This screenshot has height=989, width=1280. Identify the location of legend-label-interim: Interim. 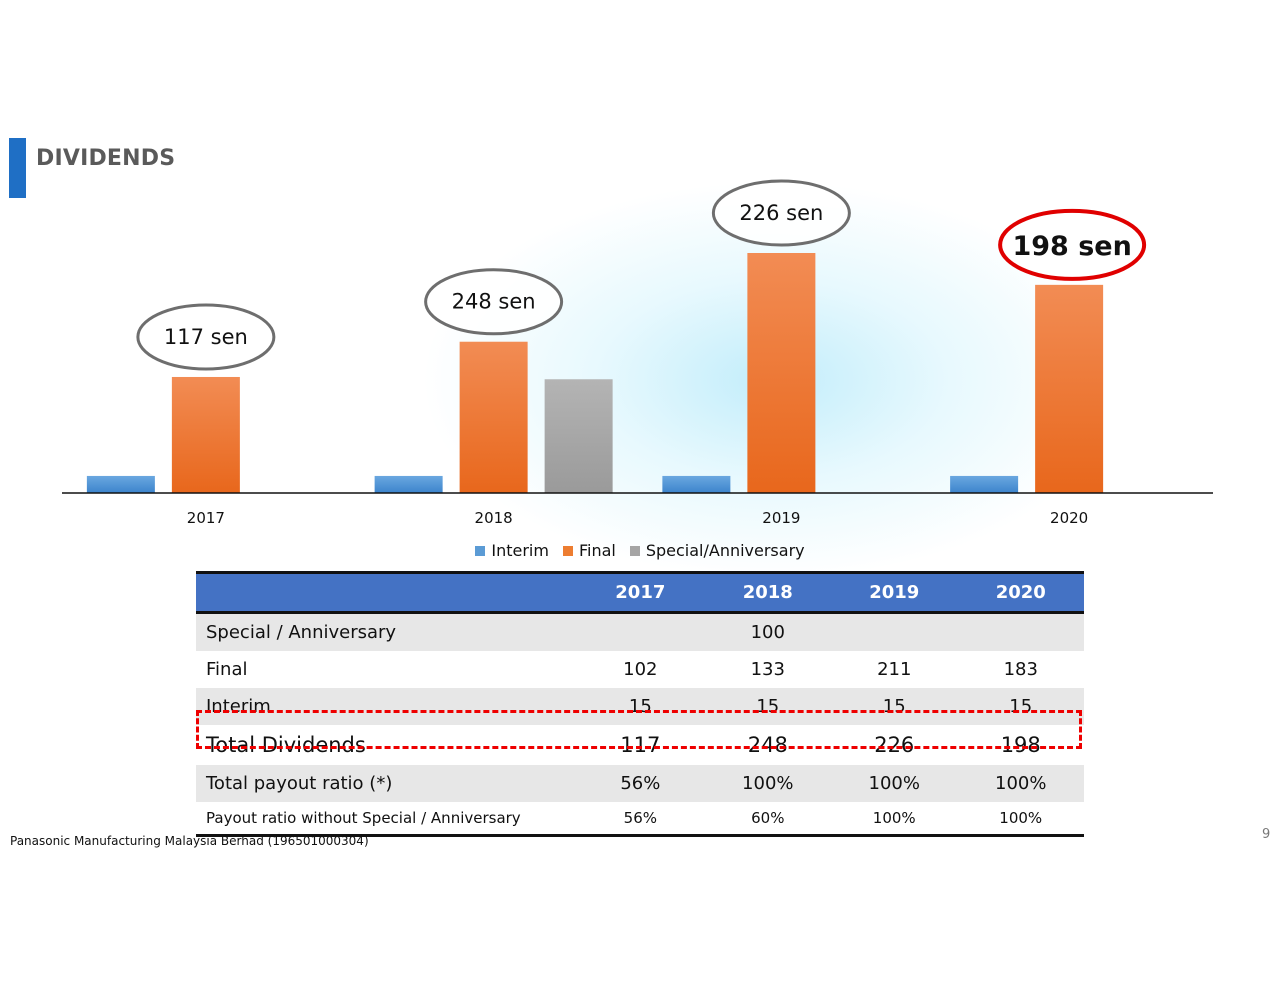
(520, 550).